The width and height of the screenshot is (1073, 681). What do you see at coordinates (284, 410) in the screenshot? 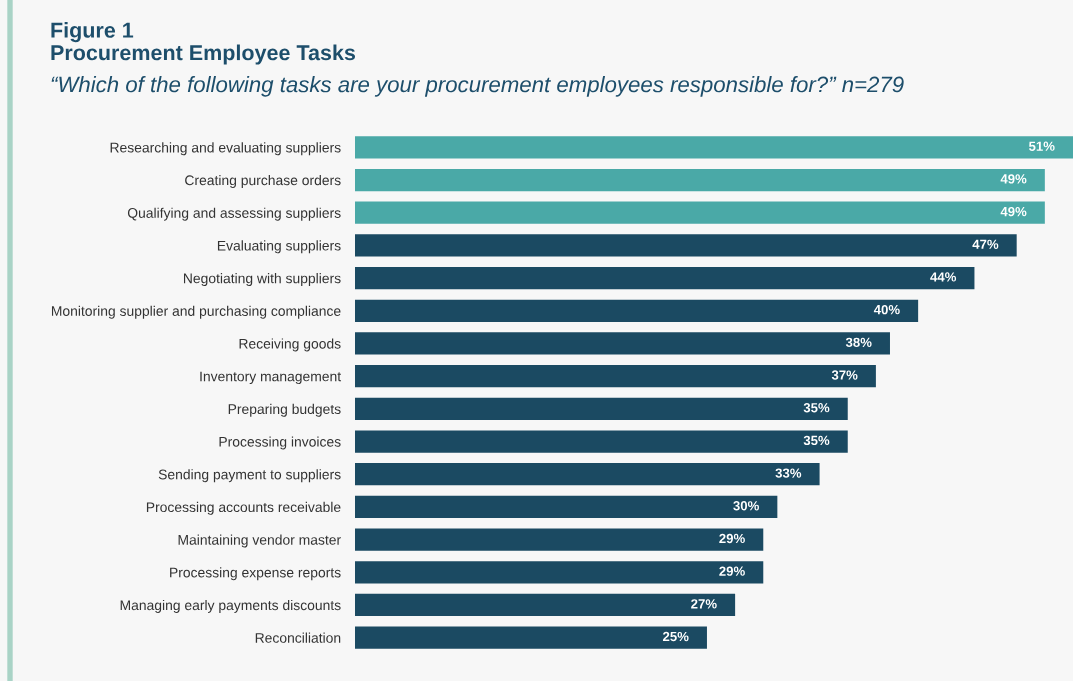
I see `y-tick-label: Preparing budgets` at bounding box center [284, 410].